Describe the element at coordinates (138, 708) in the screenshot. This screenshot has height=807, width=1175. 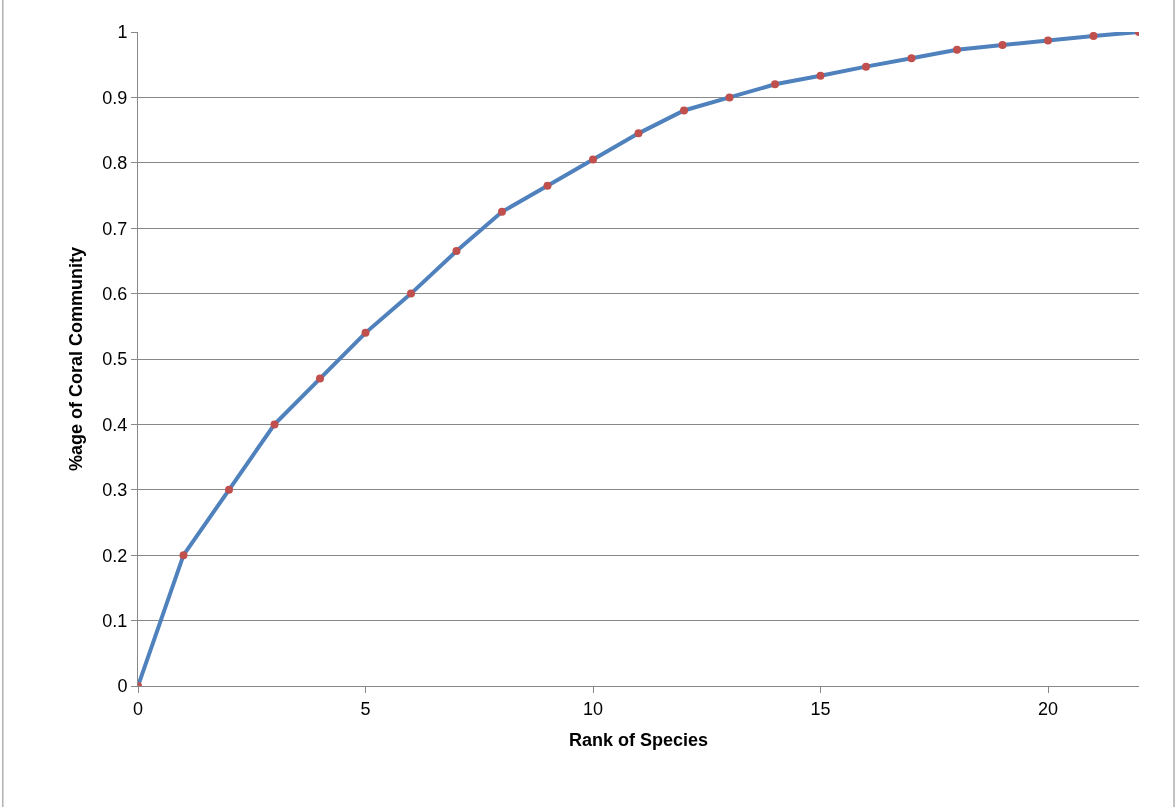
I see `x-tick-label: 0` at that location.